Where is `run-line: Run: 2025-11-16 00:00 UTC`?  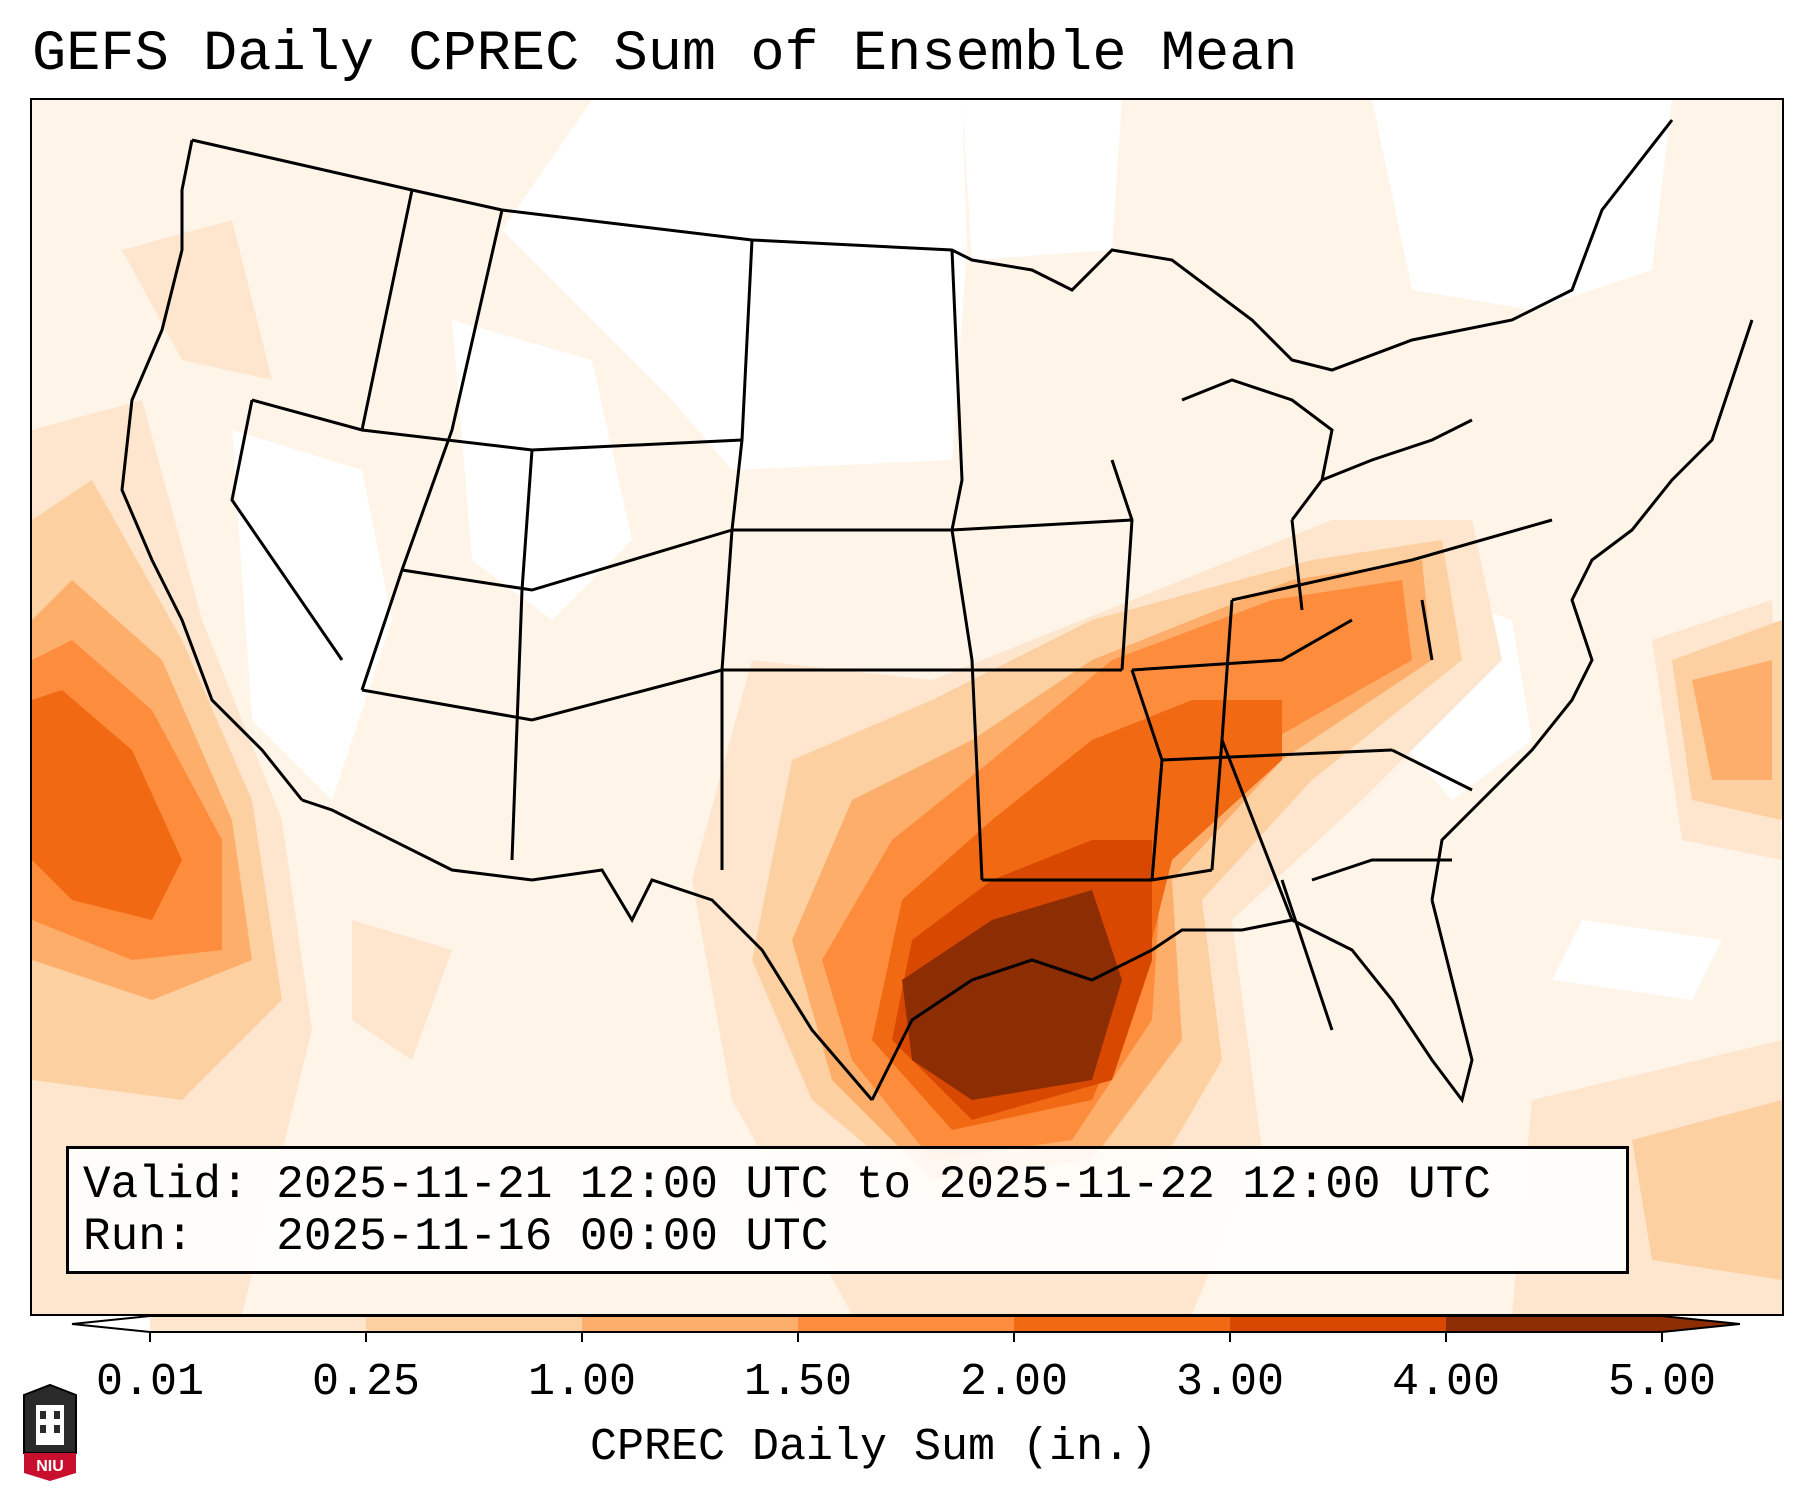
run-line: Run: 2025-11-16 00:00 UTC is located at coordinates (455, 1237).